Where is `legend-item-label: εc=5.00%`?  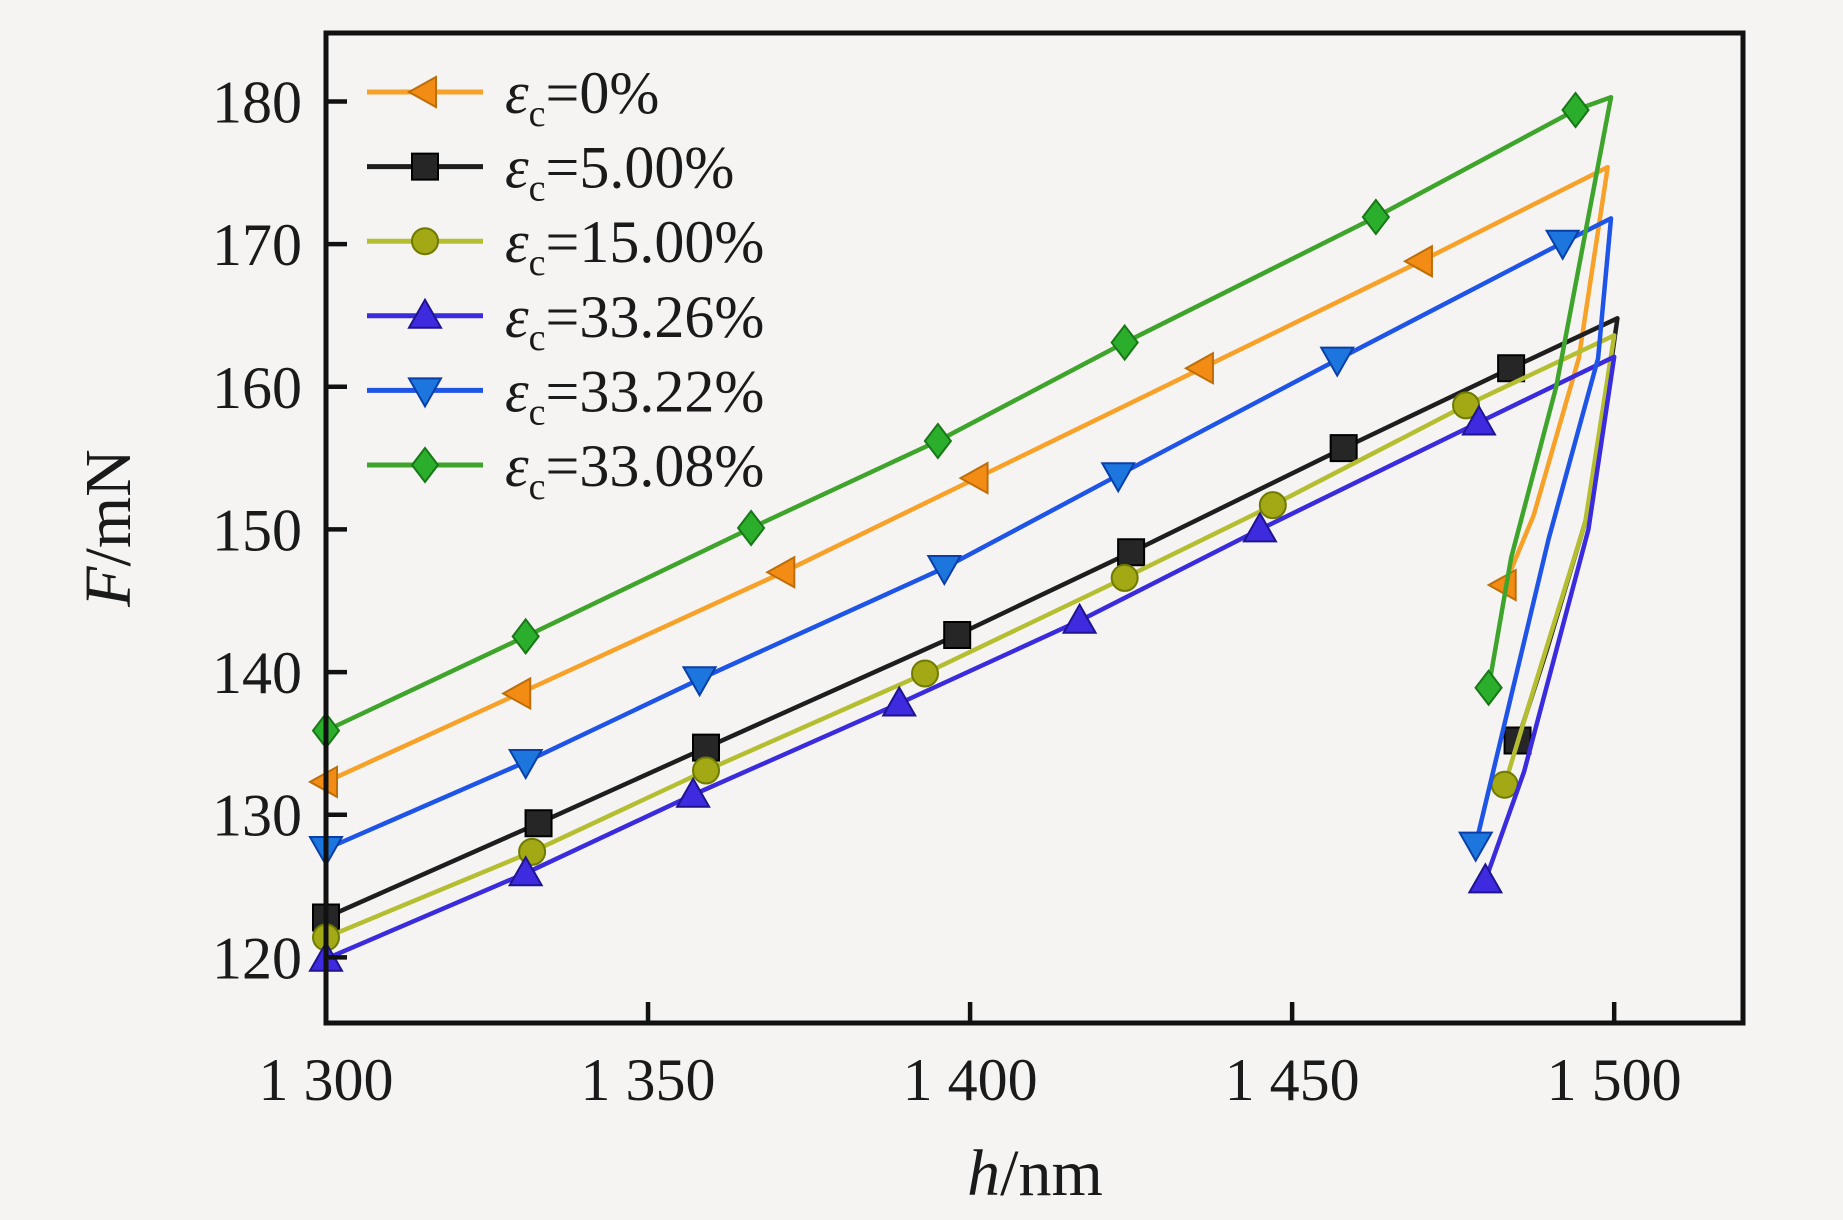 legend-item-label: εc=5.00% is located at coordinates (619, 172).